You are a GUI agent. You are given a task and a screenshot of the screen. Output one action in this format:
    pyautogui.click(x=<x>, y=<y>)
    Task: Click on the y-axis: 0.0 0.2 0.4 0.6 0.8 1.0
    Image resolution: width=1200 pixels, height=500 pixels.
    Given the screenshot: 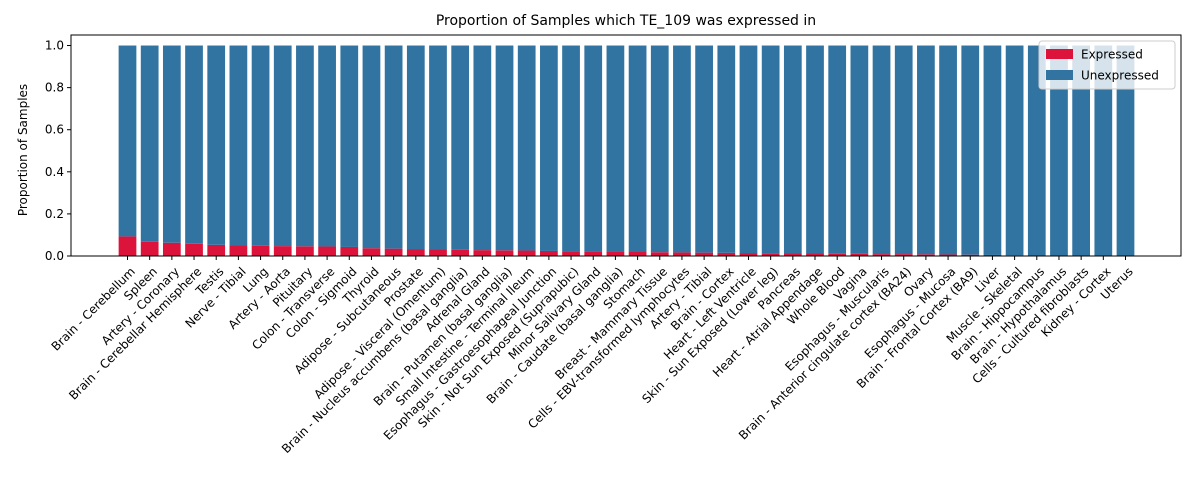 What is the action you would take?
    pyautogui.click(x=58, y=151)
    